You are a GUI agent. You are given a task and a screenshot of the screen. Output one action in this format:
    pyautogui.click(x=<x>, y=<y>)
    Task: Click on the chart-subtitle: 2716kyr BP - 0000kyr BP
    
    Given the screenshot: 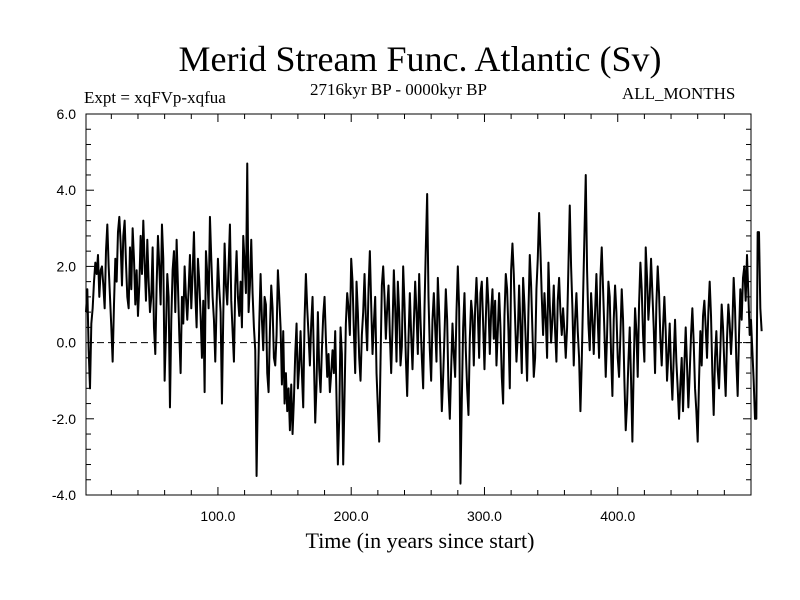 What is the action you would take?
    pyautogui.click(x=398, y=89)
    